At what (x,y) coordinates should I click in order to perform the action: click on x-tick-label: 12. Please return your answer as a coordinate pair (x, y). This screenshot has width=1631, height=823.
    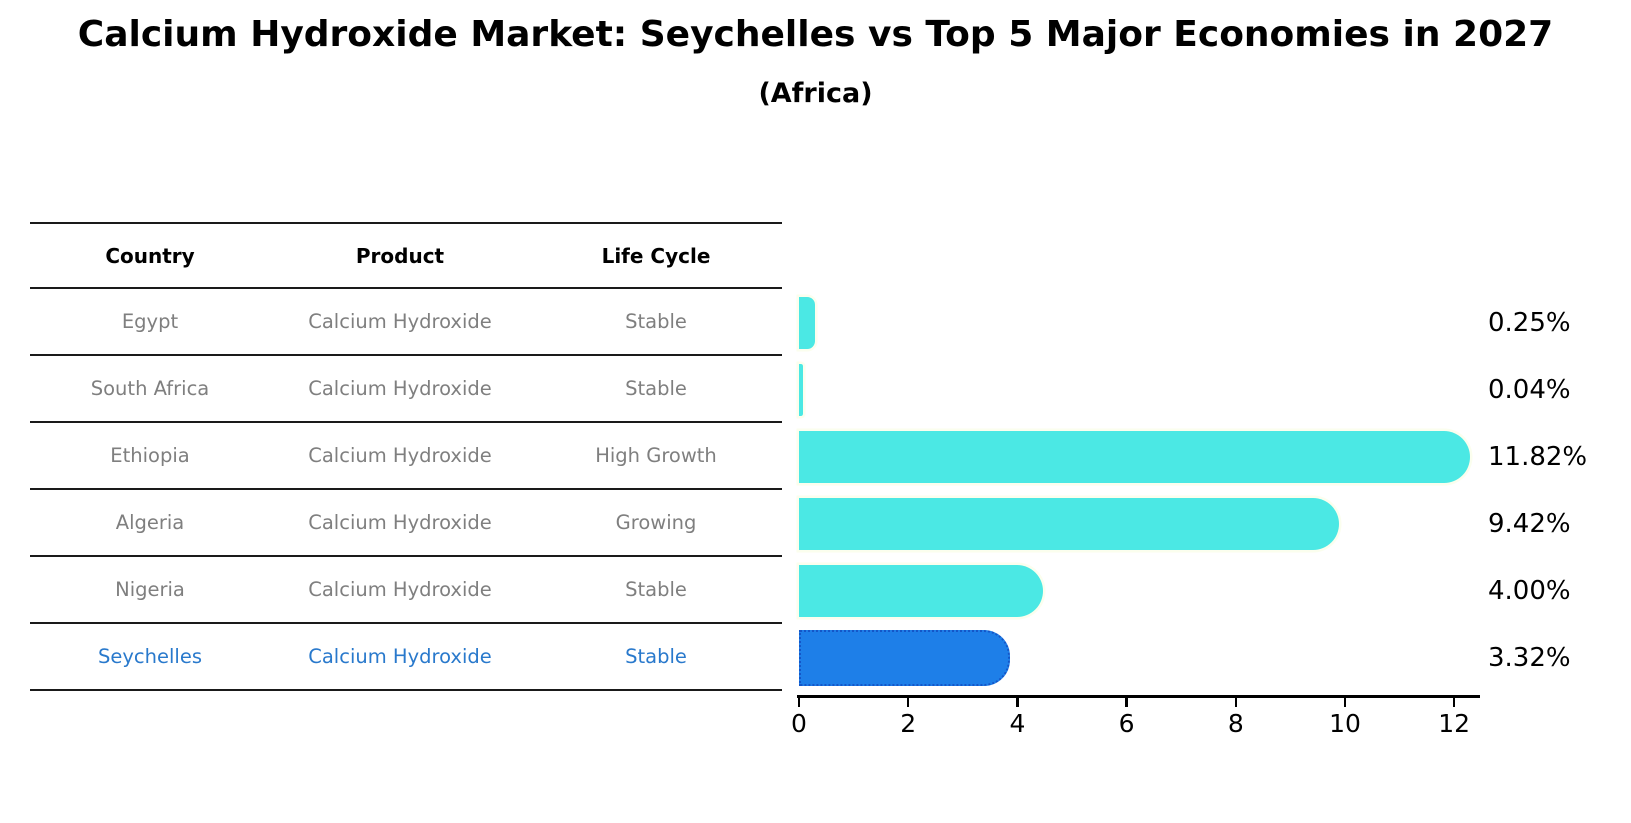
    Looking at the image, I should click on (1454, 723).